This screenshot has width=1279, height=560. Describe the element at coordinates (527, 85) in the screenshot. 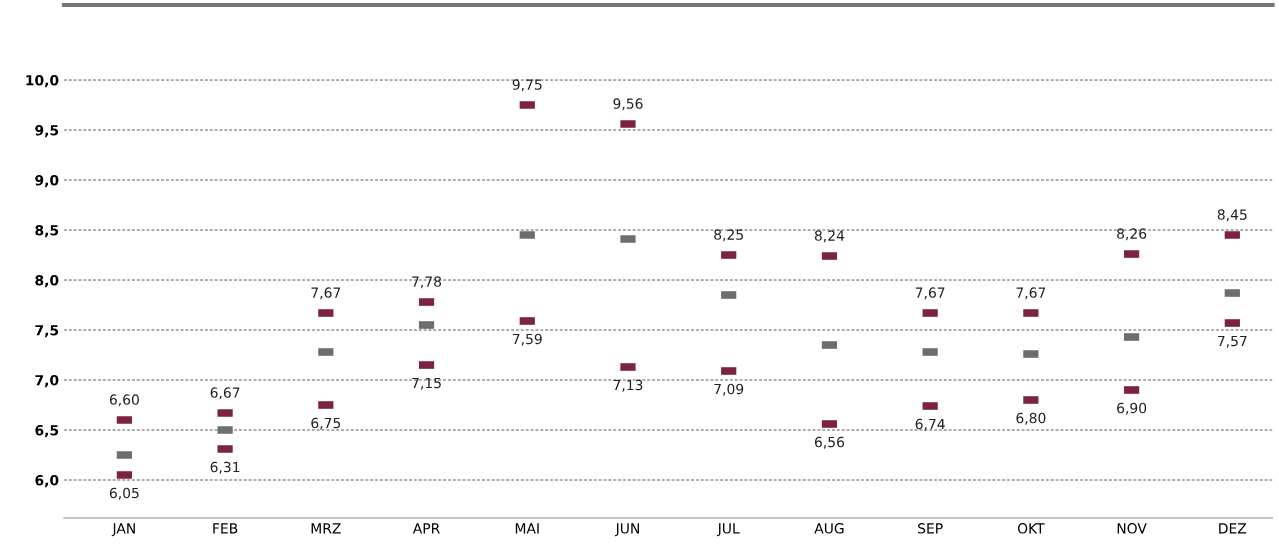

I see `data-label: 9,75` at that location.